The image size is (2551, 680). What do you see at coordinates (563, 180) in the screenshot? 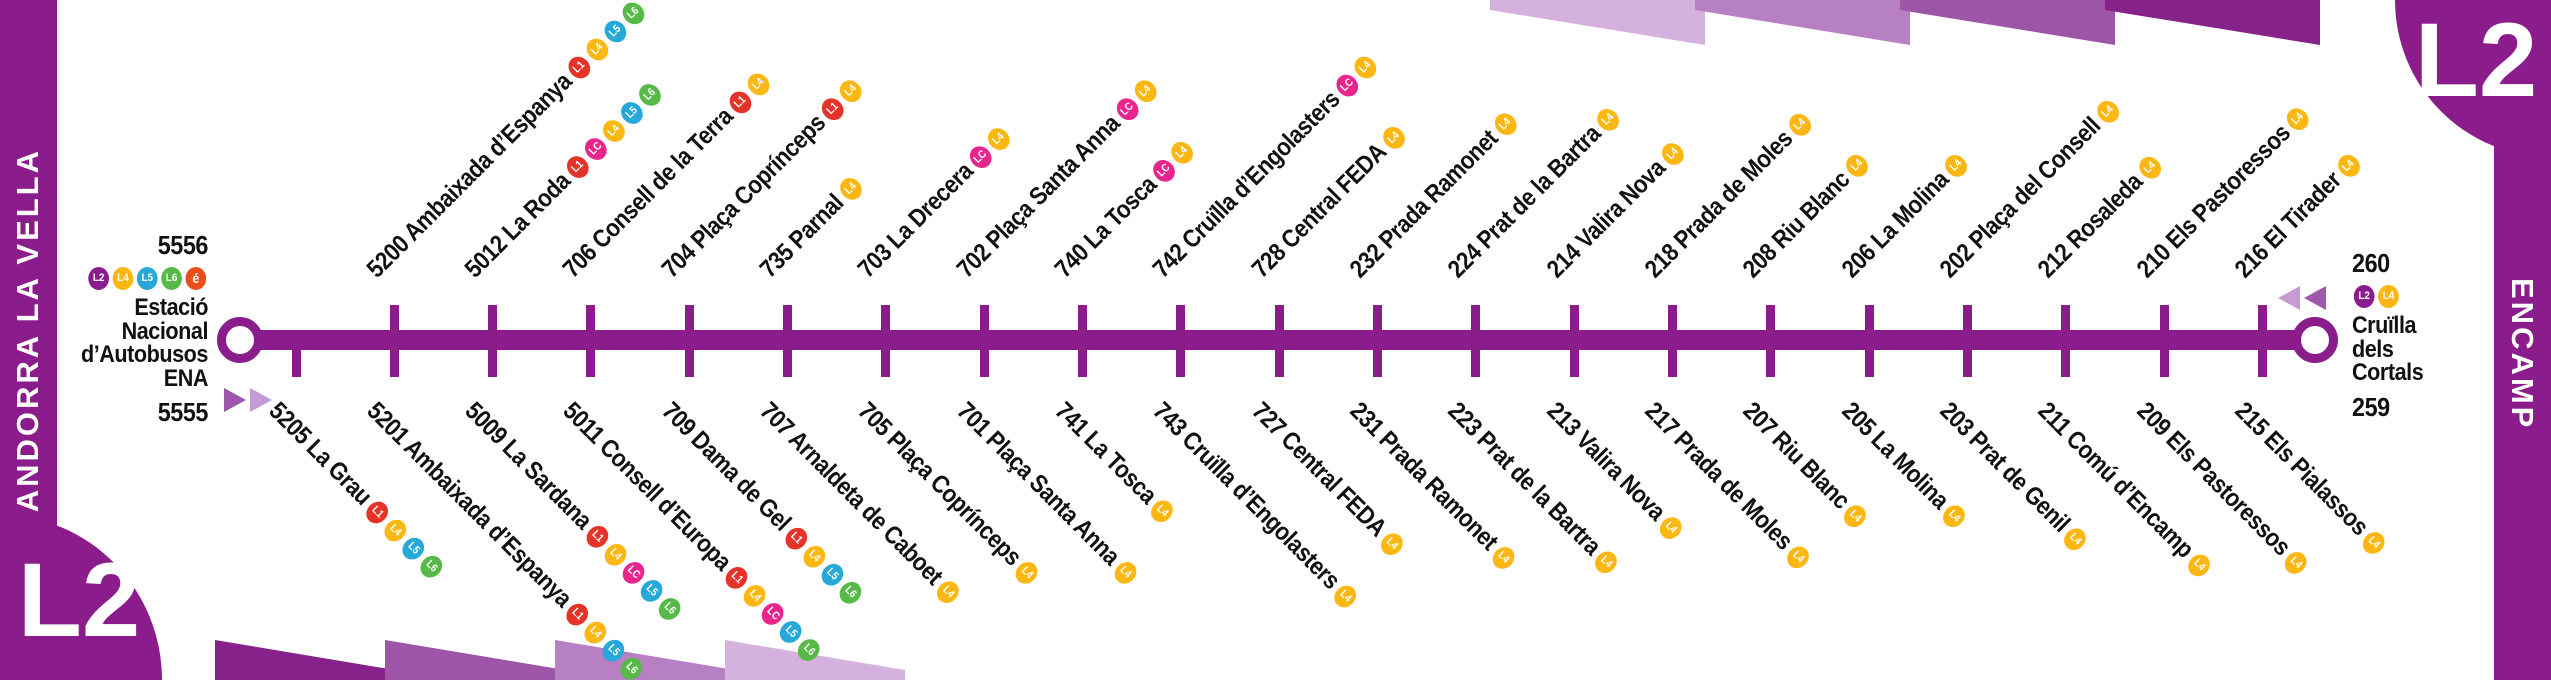
I see `stop-label-5012: 5012 La RodaL1LCL4L5L6` at bounding box center [563, 180].